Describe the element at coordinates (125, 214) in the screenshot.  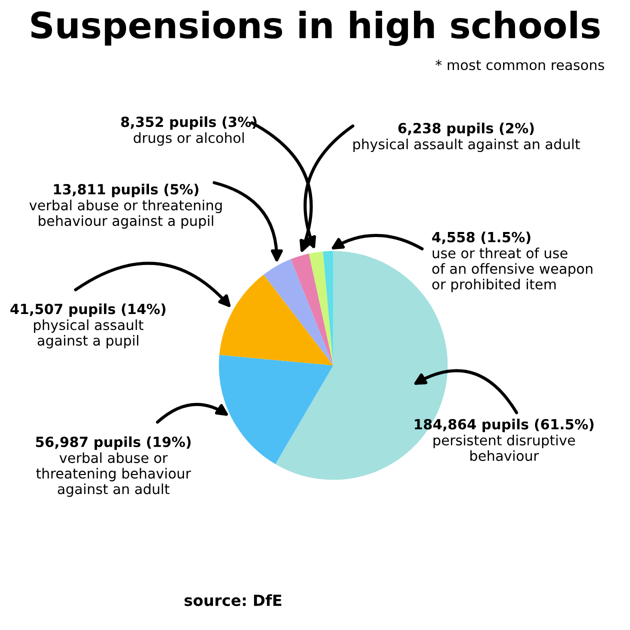
I see `slice-label: verbal abuse or threatening behaviour against a pupil` at that location.